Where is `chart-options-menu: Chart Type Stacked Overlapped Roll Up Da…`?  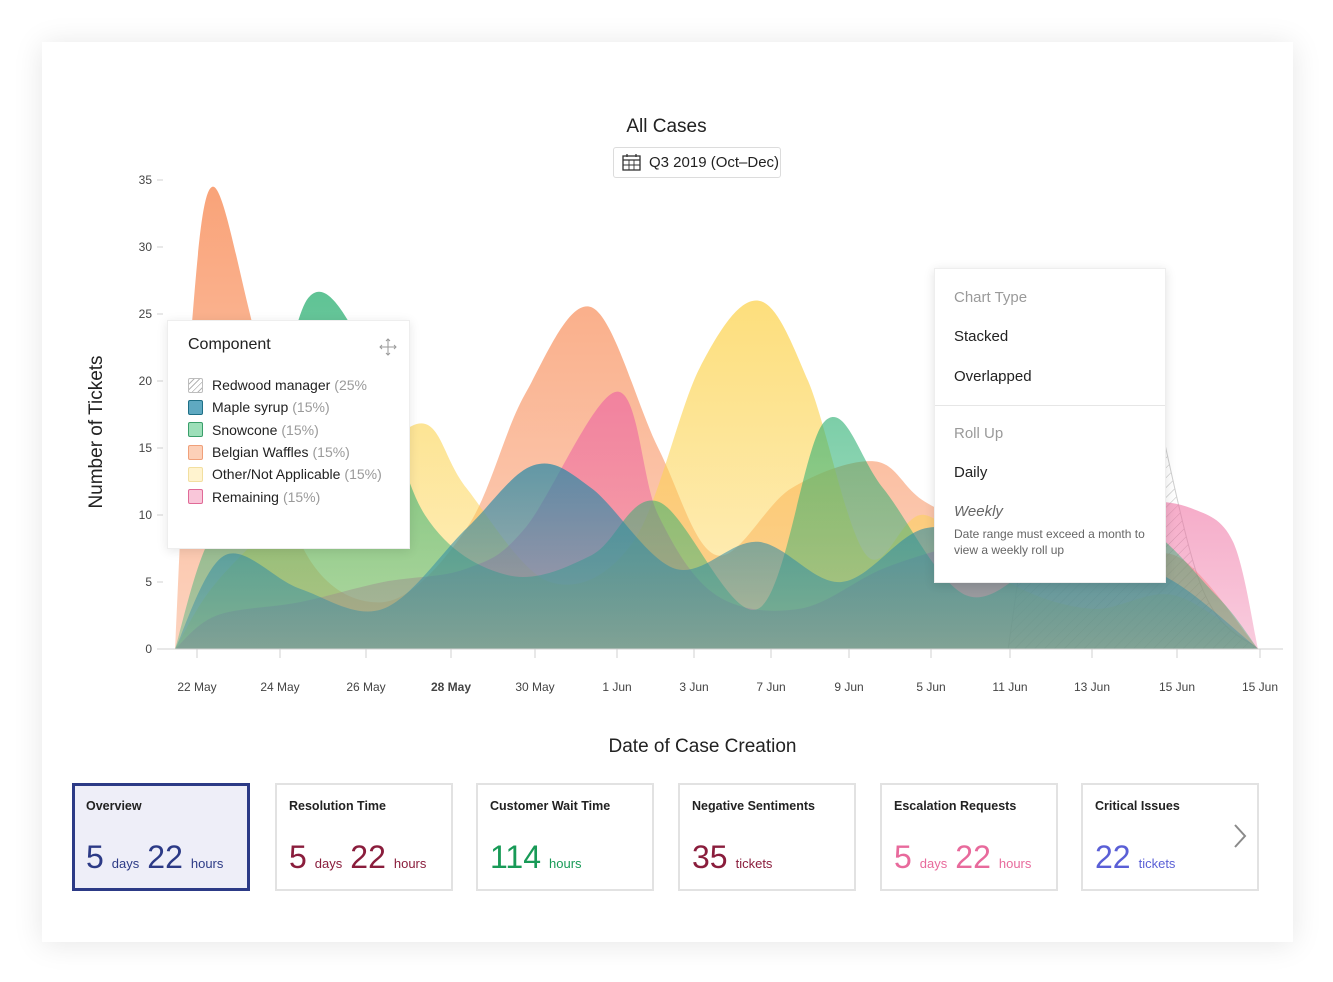 chart-options-menu: Chart Type Stacked Overlapped Roll Up Da… is located at coordinates (1050, 425).